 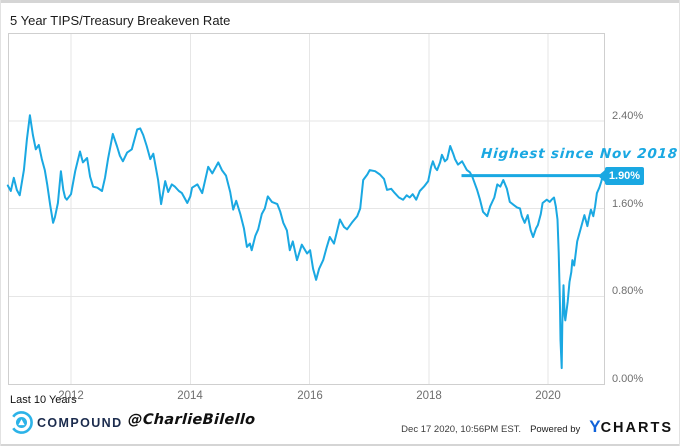 I want to click on powered-by-label: Powered by, so click(x=555, y=429).